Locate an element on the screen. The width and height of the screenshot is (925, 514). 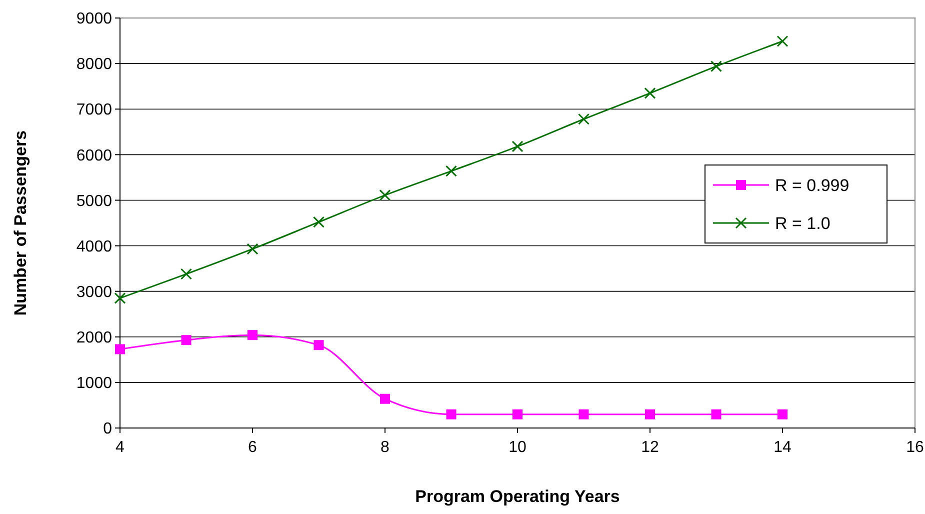
x-tick-label: 16 is located at coordinates (915, 447).